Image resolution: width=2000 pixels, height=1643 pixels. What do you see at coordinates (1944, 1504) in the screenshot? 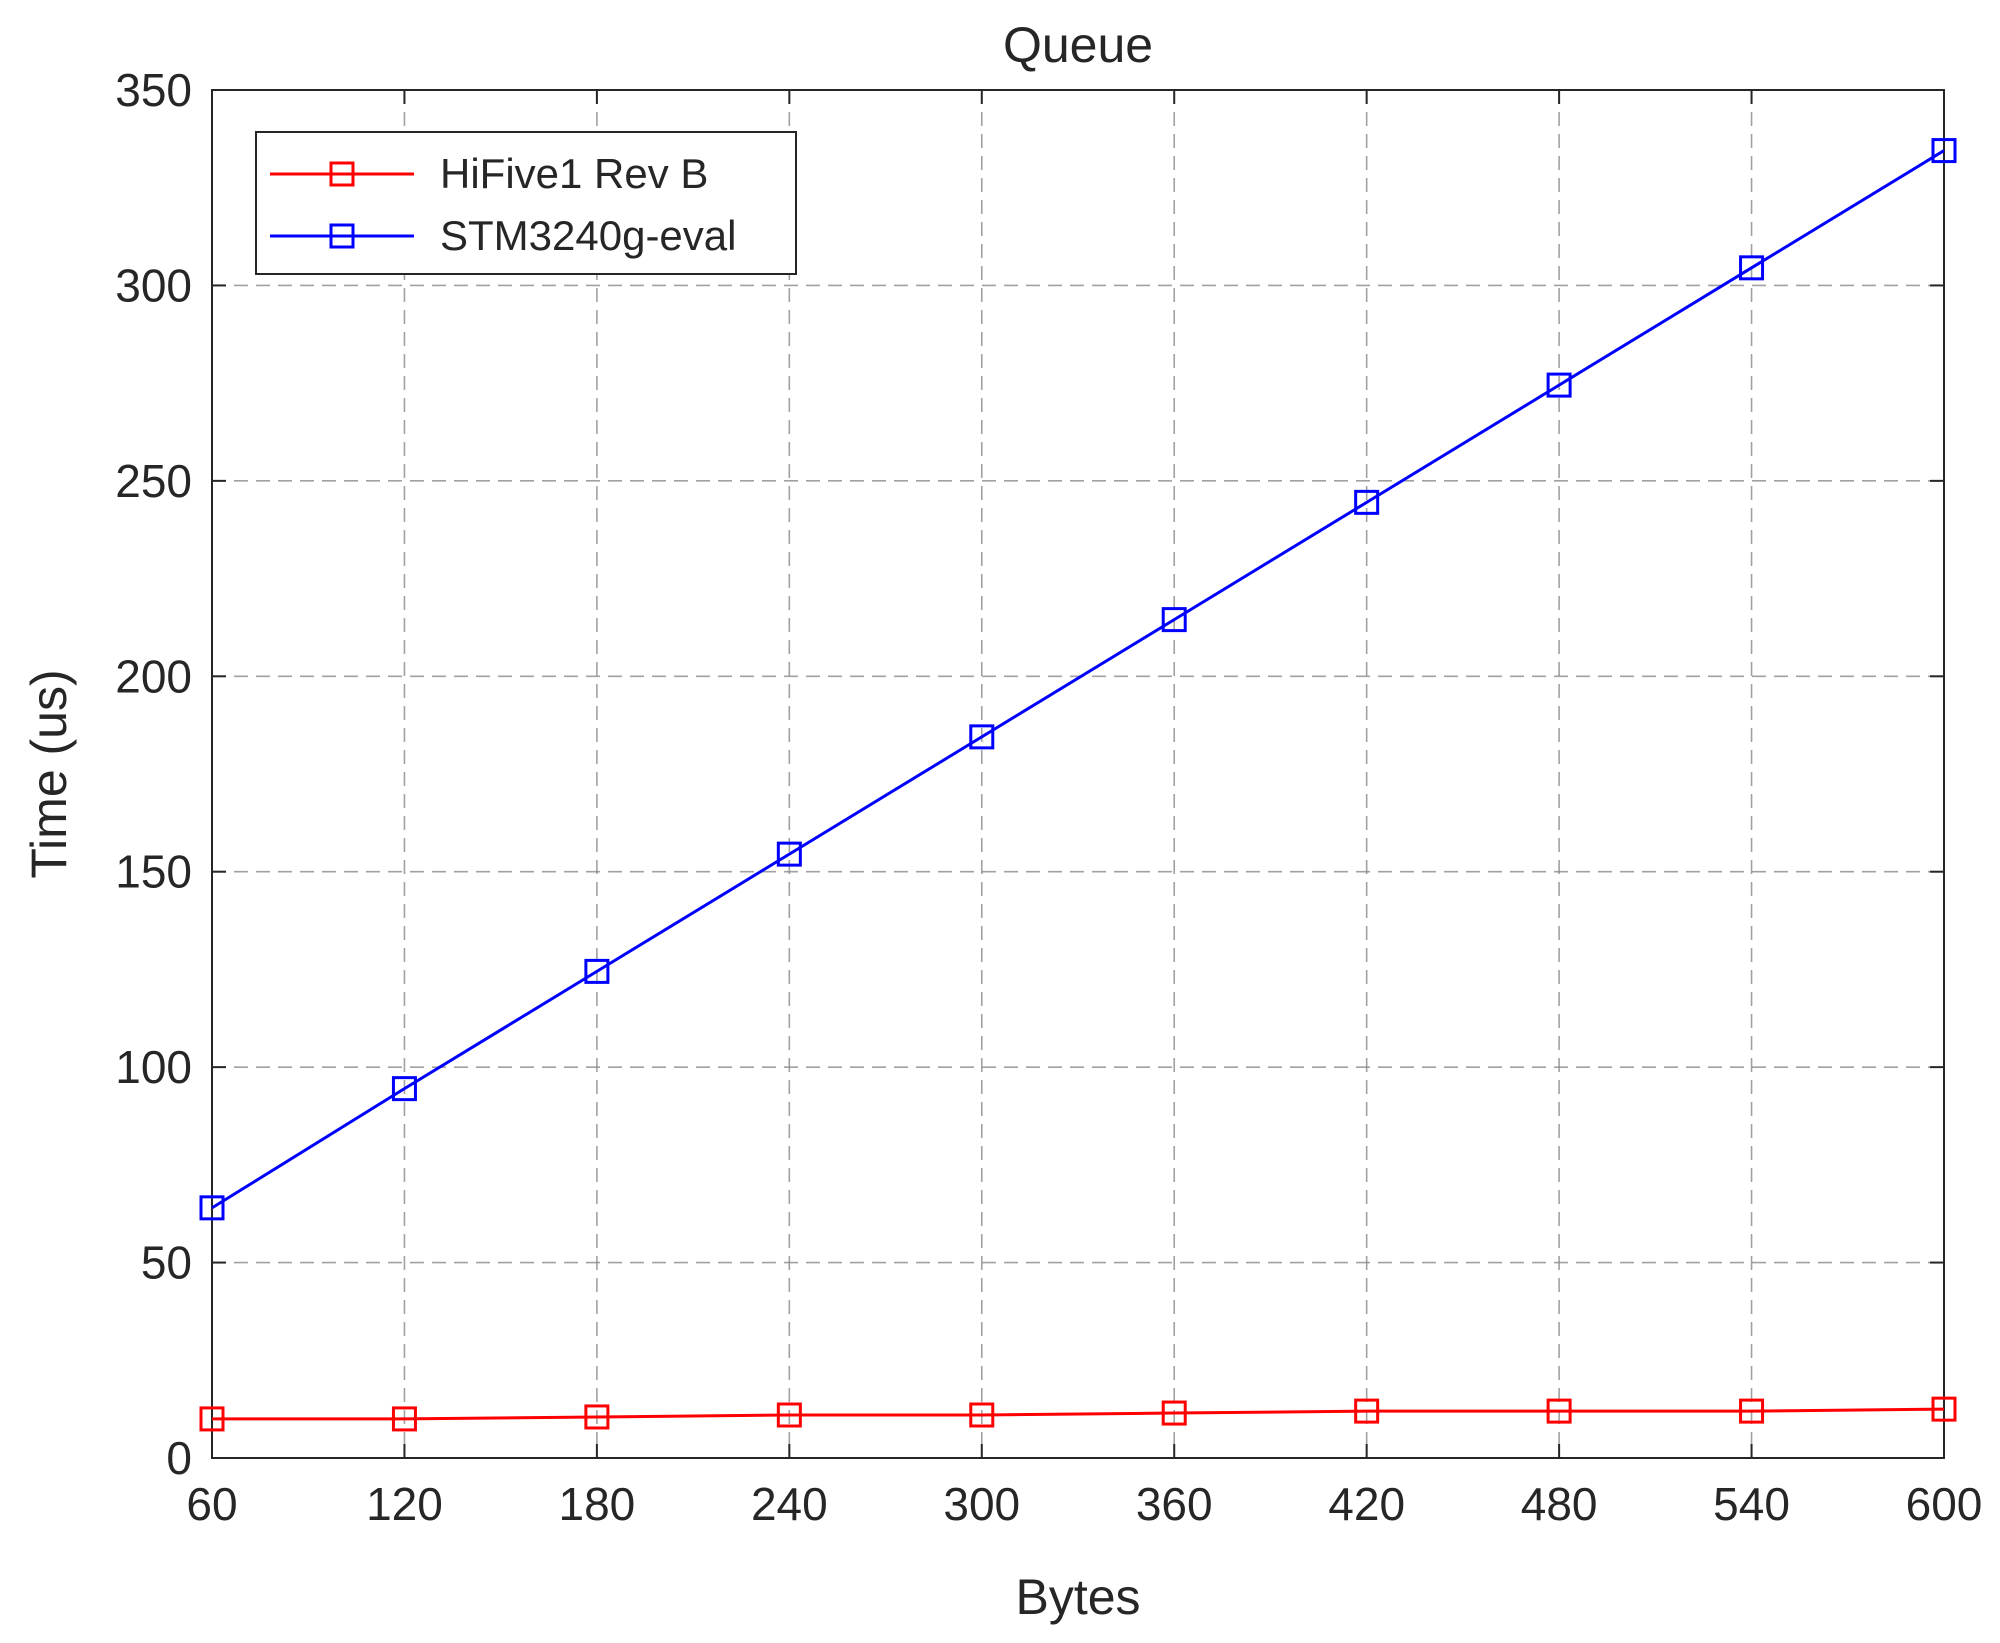
I see `x-tick-label: 600` at bounding box center [1944, 1504].